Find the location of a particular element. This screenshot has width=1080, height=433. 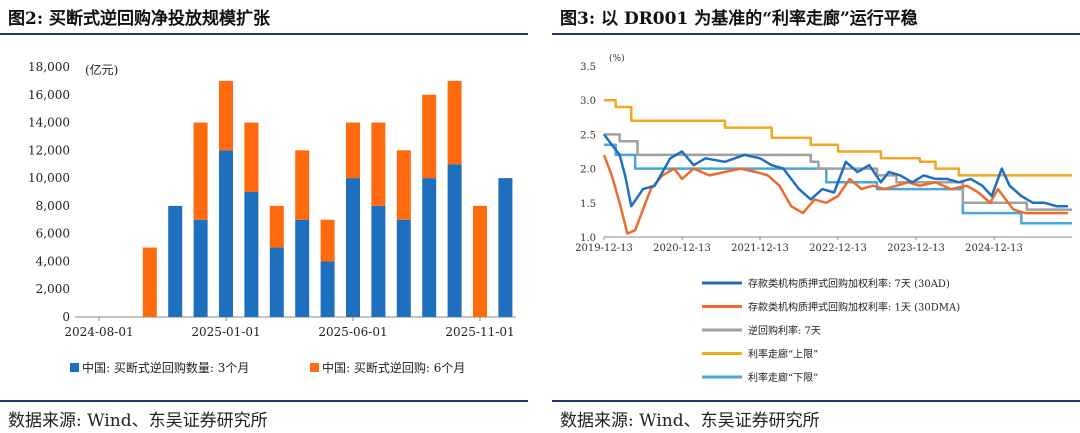

y-tick-label: 16,000 is located at coordinates (49, 95).